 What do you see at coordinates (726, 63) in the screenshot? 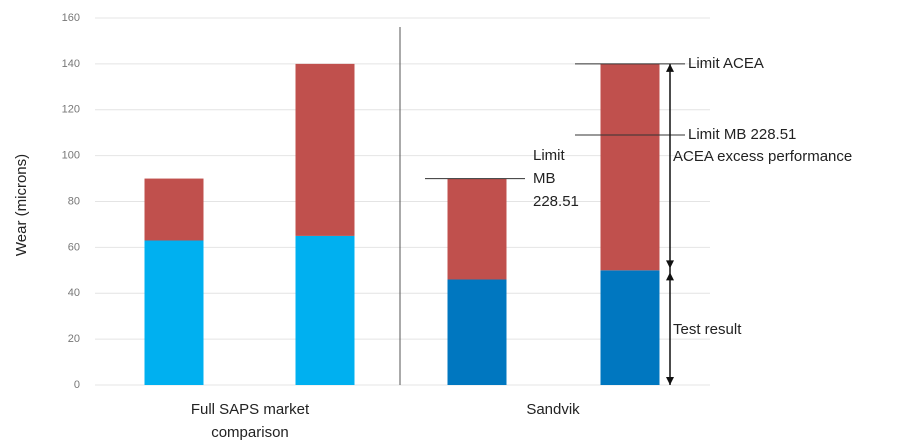
I see `annotation: Limit ACEA` at bounding box center [726, 63].